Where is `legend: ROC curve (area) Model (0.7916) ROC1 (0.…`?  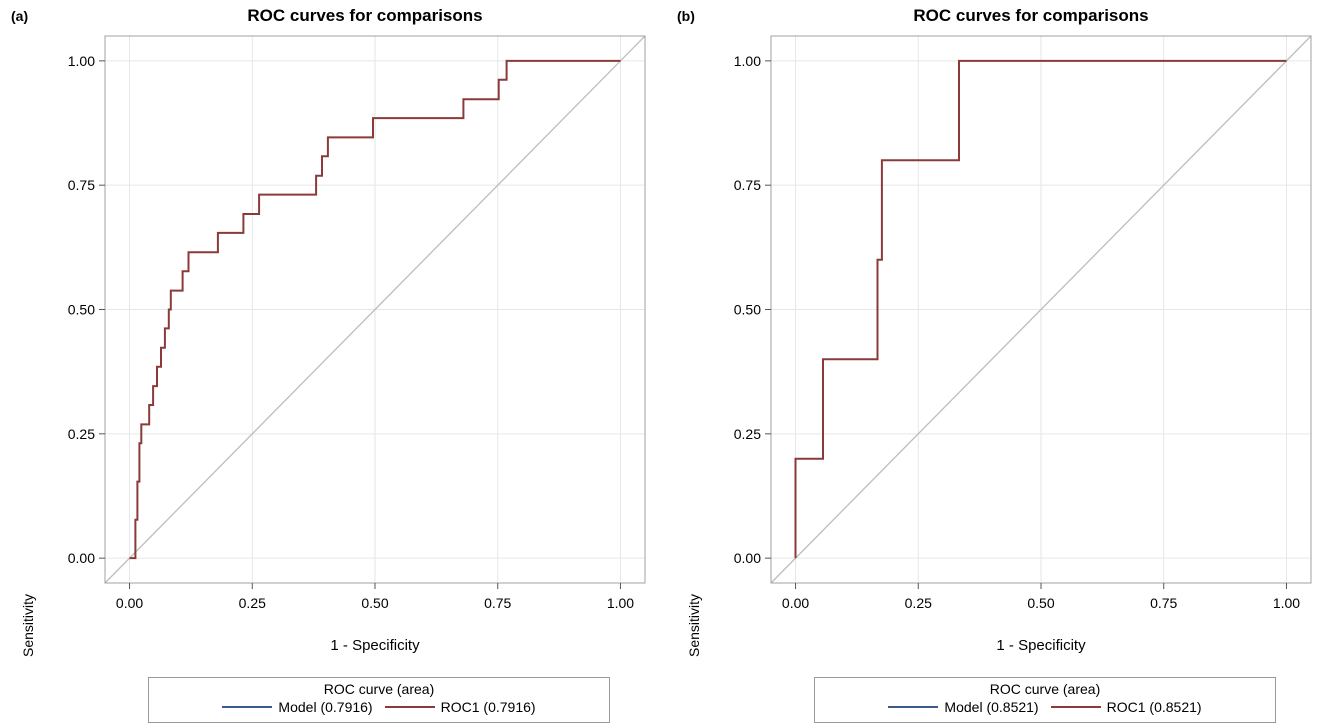
legend: ROC curve (area) Model (0.7916) ROC1 (0.… is located at coordinates (379, 700).